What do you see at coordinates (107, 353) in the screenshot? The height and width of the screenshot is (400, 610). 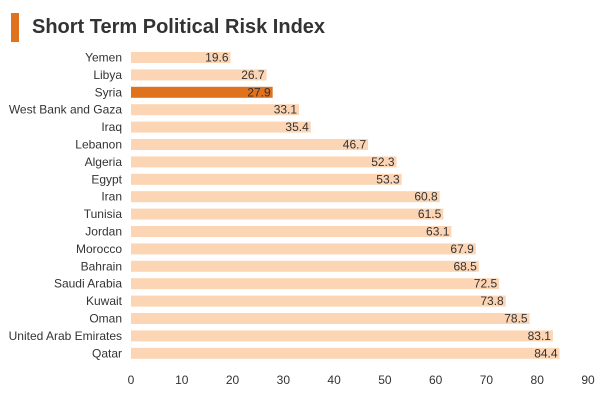 I see `category-label: Qatar` at bounding box center [107, 353].